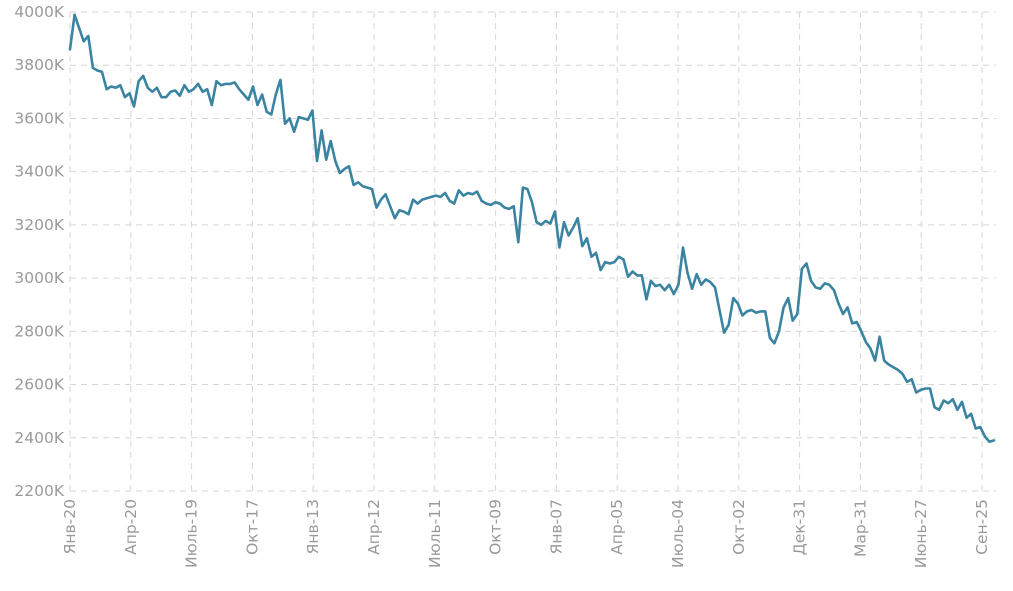 This screenshot has height=591, width=1013. I want to click on x-tick-label: Мар-31, so click(860, 528).